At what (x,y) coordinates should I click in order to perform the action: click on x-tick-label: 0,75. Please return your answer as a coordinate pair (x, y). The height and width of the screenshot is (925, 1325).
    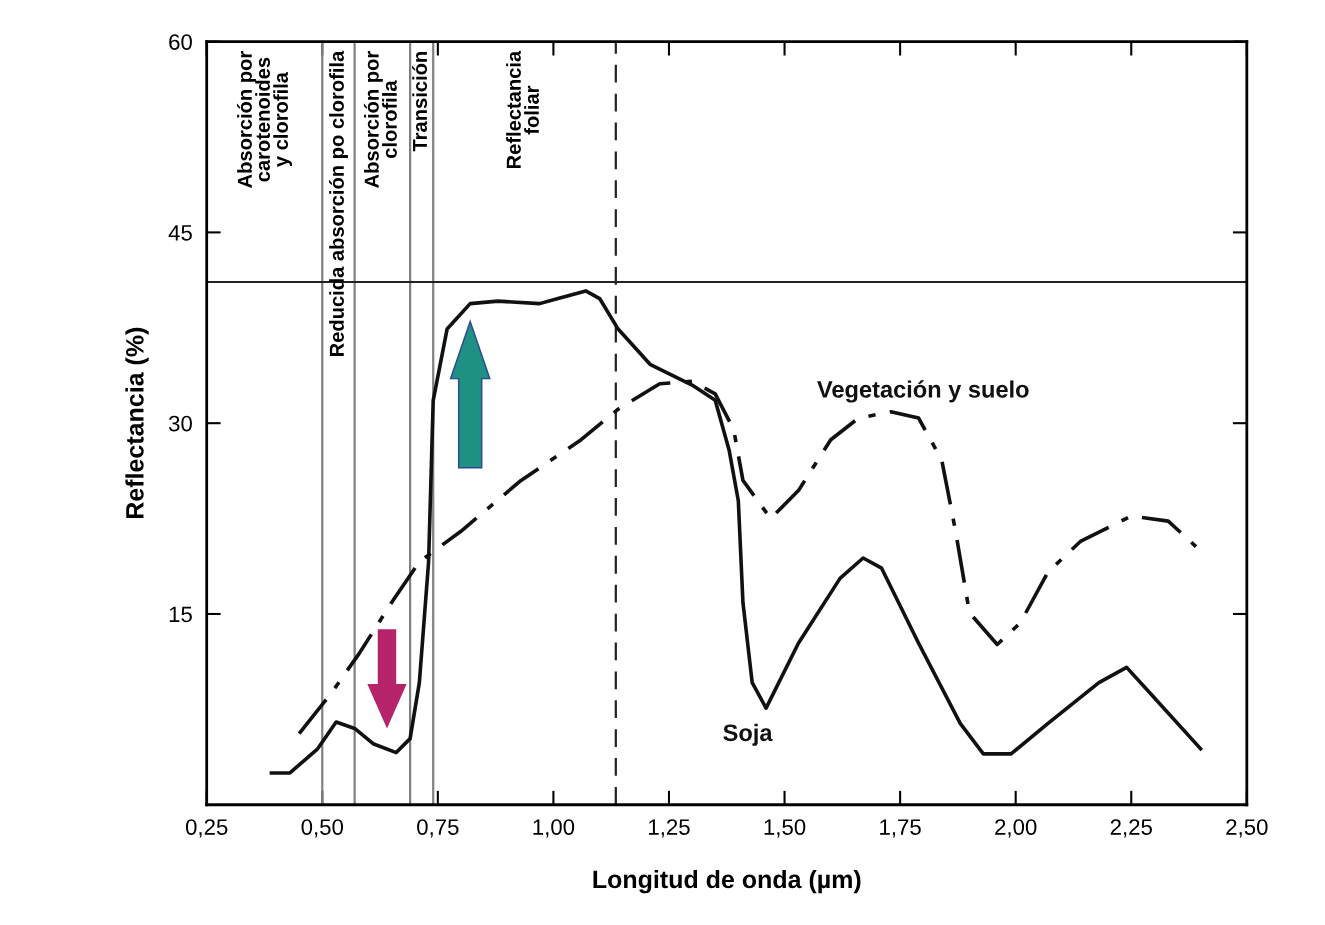
    Looking at the image, I should click on (438, 828).